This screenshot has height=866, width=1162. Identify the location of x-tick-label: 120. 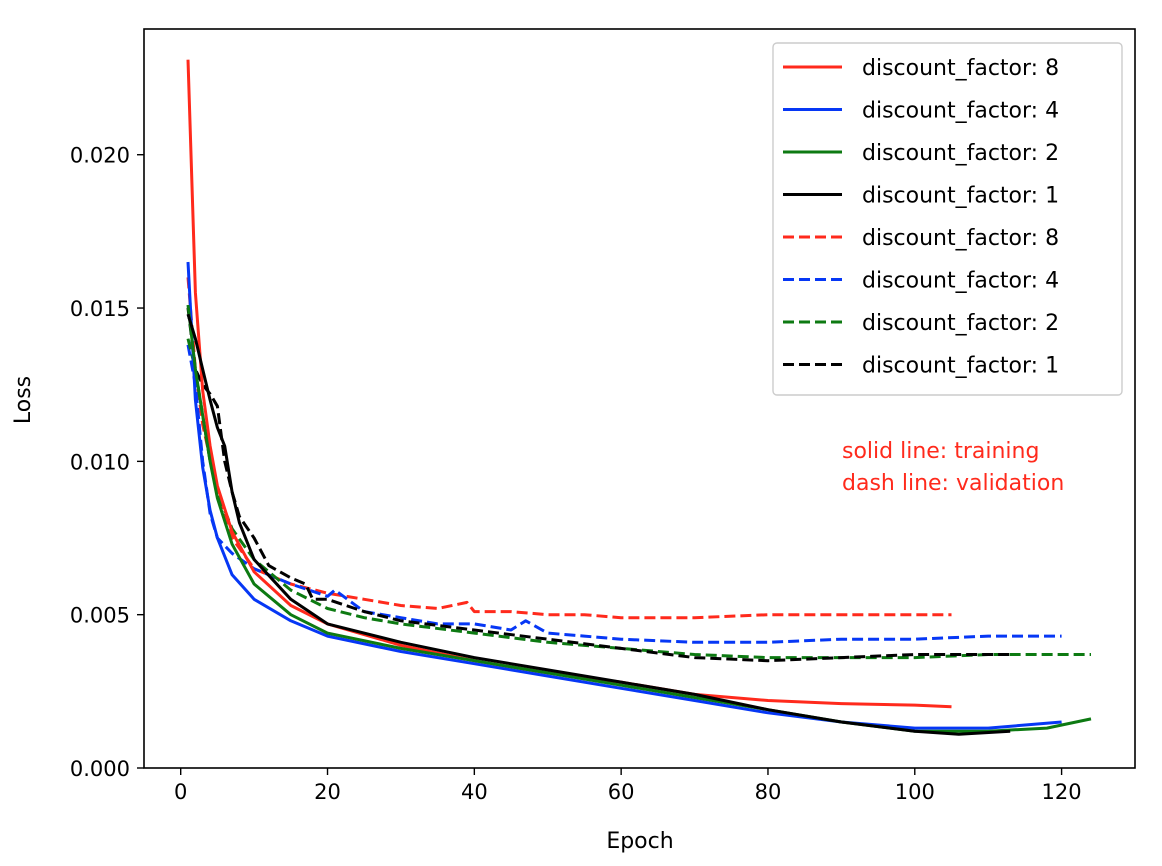
(1062, 792).